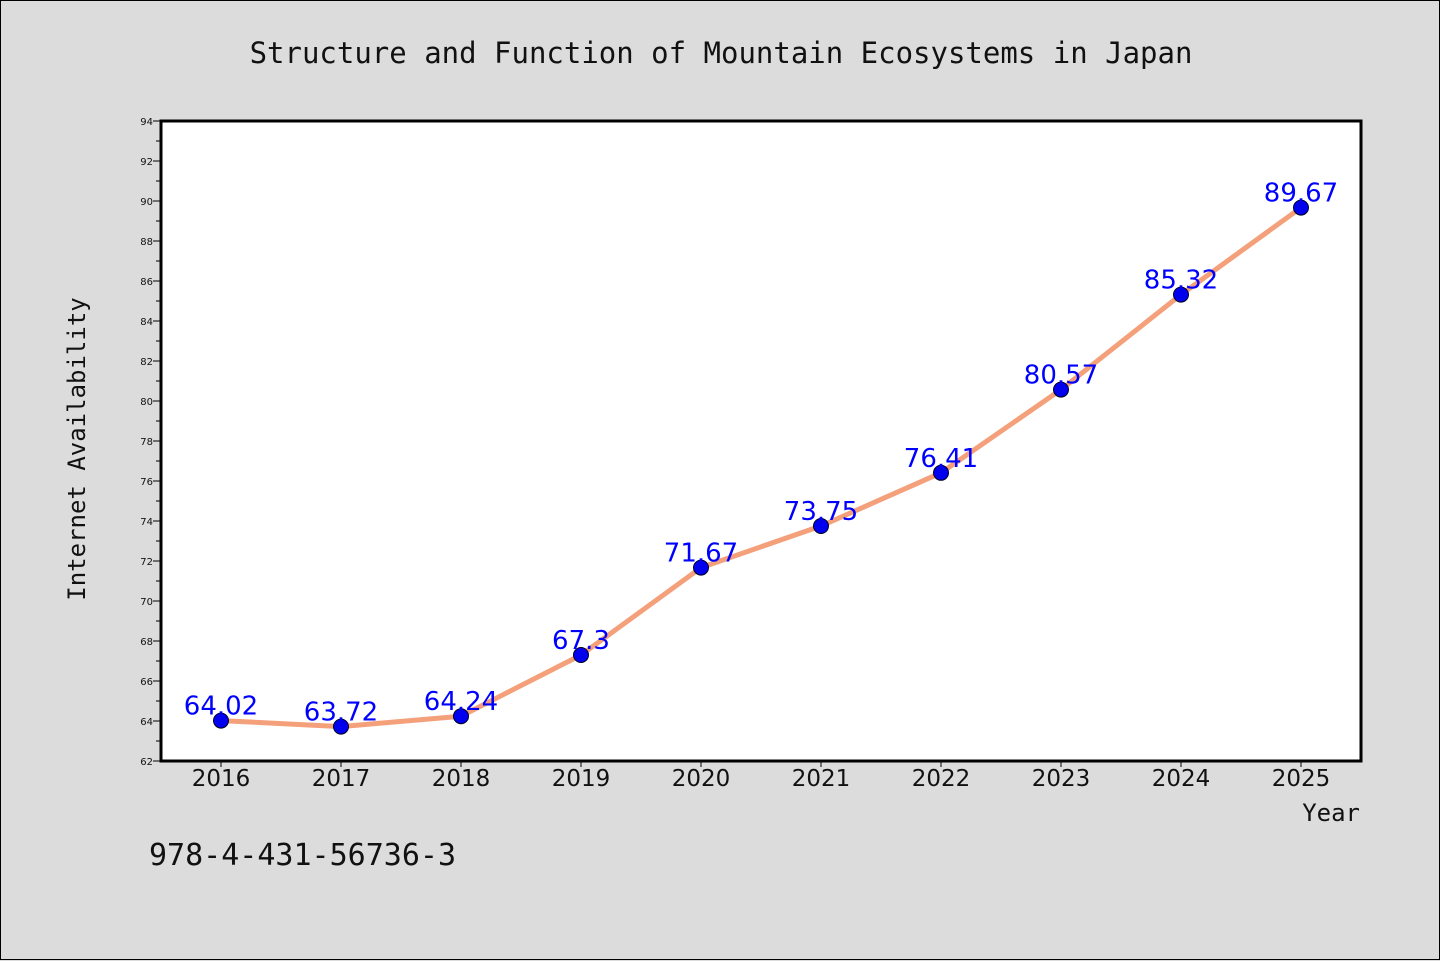 The width and height of the screenshot is (1440, 961). I want to click on x-tick-label: 2018, so click(461, 779).